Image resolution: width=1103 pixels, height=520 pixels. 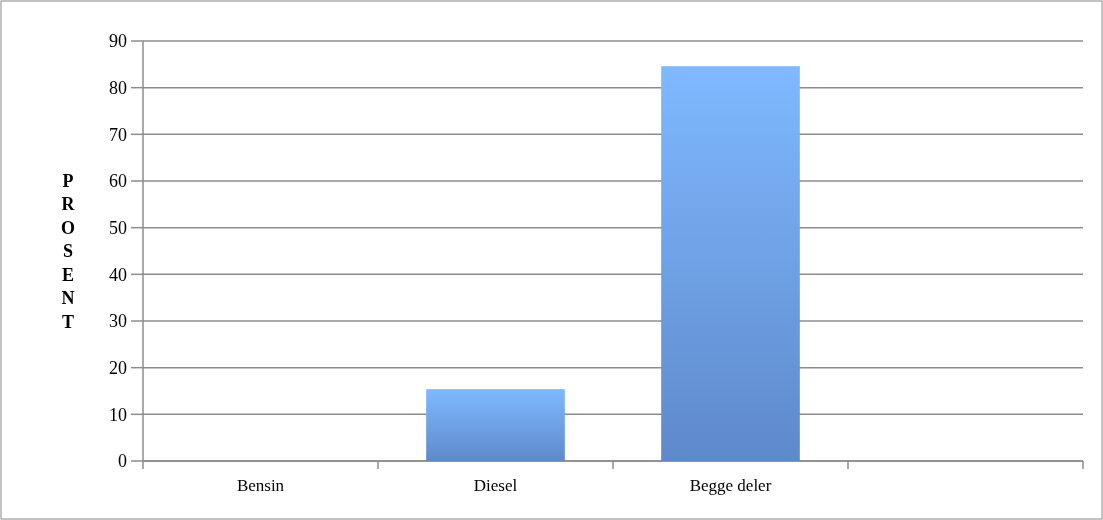 What do you see at coordinates (118, 321) in the screenshot?
I see `y-tick-label: 30` at bounding box center [118, 321].